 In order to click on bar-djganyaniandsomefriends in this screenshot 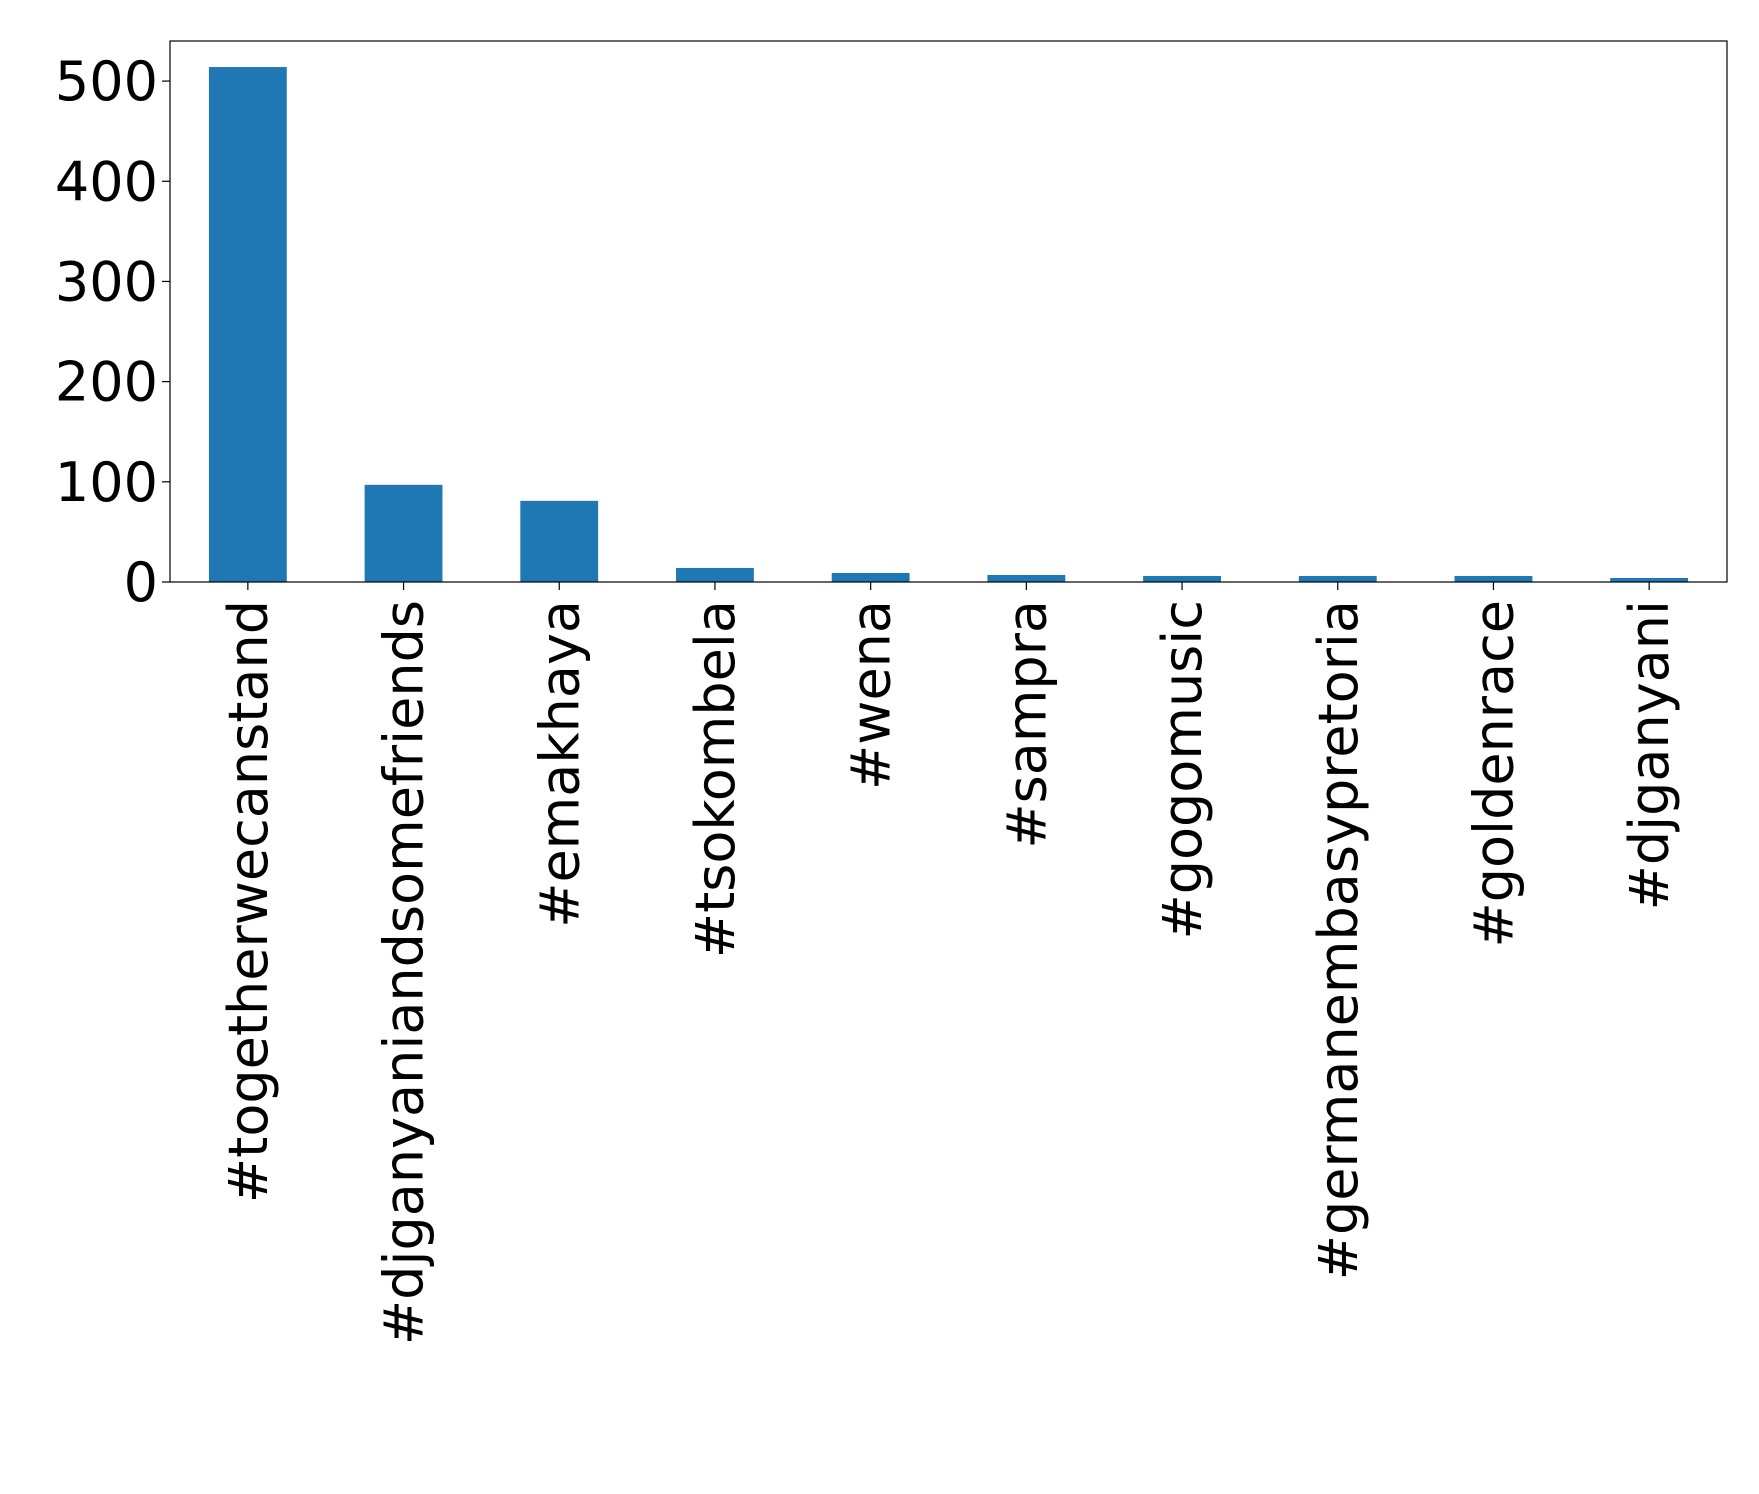, I will do `click(403, 533)`.